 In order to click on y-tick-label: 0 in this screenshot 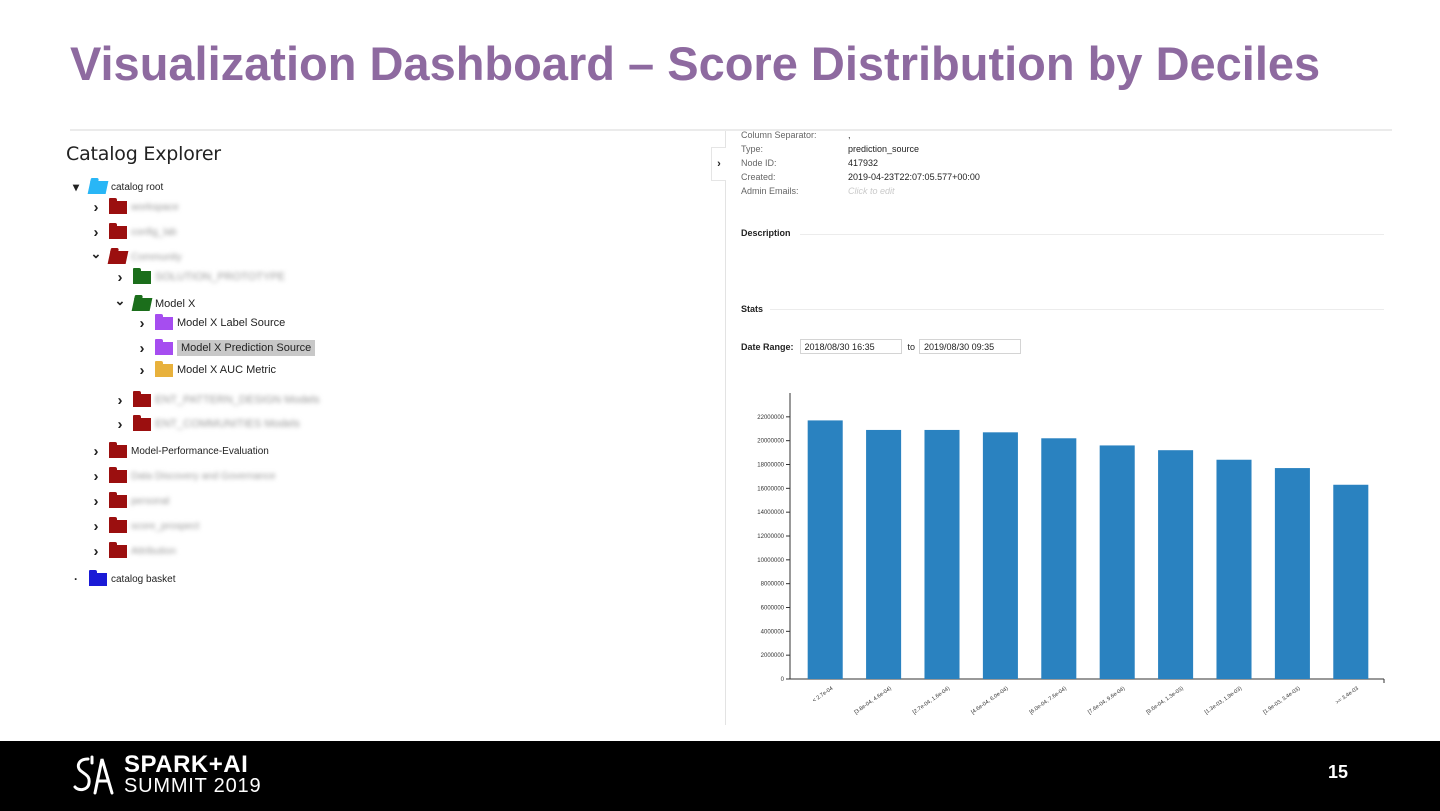, I will do `click(783, 680)`.